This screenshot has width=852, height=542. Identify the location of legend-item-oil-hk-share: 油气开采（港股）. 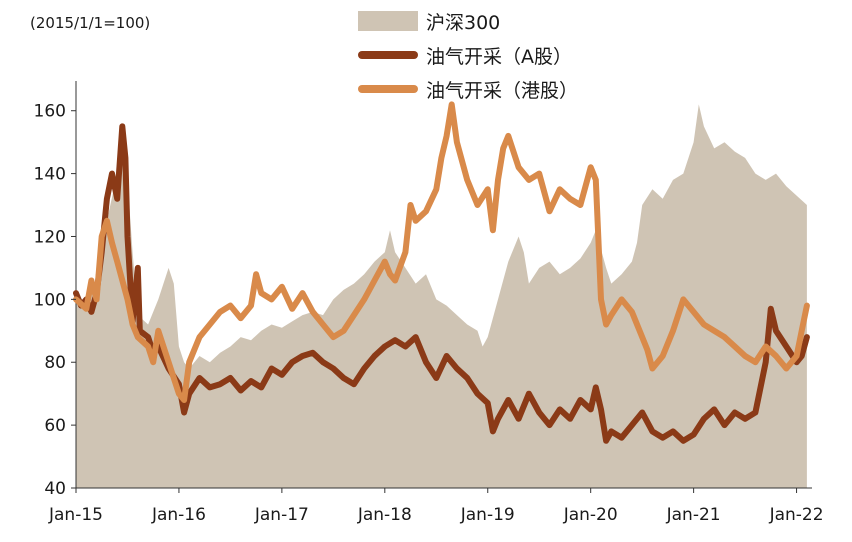
(468, 89).